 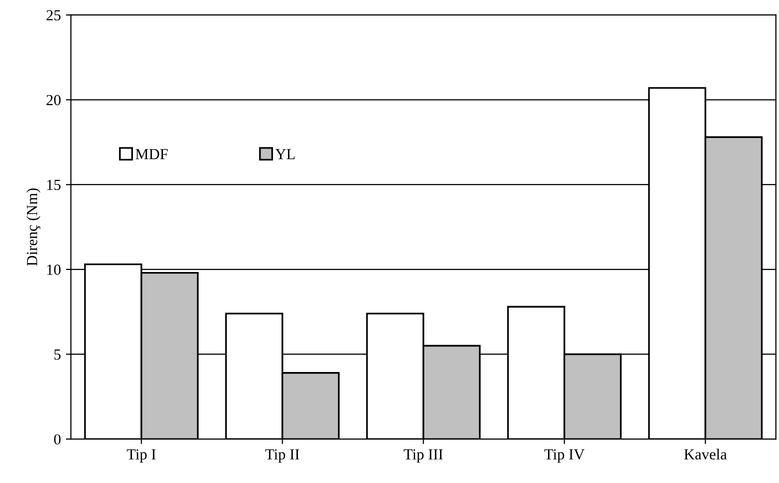 What do you see at coordinates (57, 439) in the screenshot?
I see `y-tick-label: 0` at bounding box center [57, 439].